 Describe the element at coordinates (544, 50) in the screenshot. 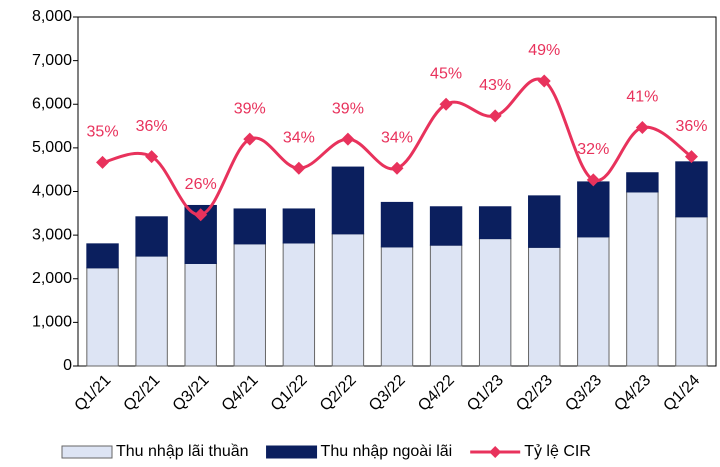

I see `data-label: 49%` at that location.